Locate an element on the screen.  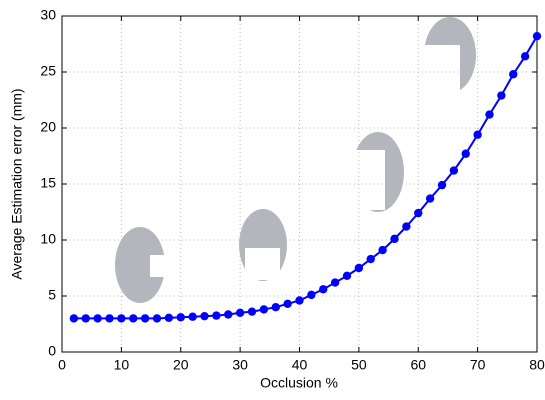
x-tick-label: 70 is located at coordinates (478, 365).